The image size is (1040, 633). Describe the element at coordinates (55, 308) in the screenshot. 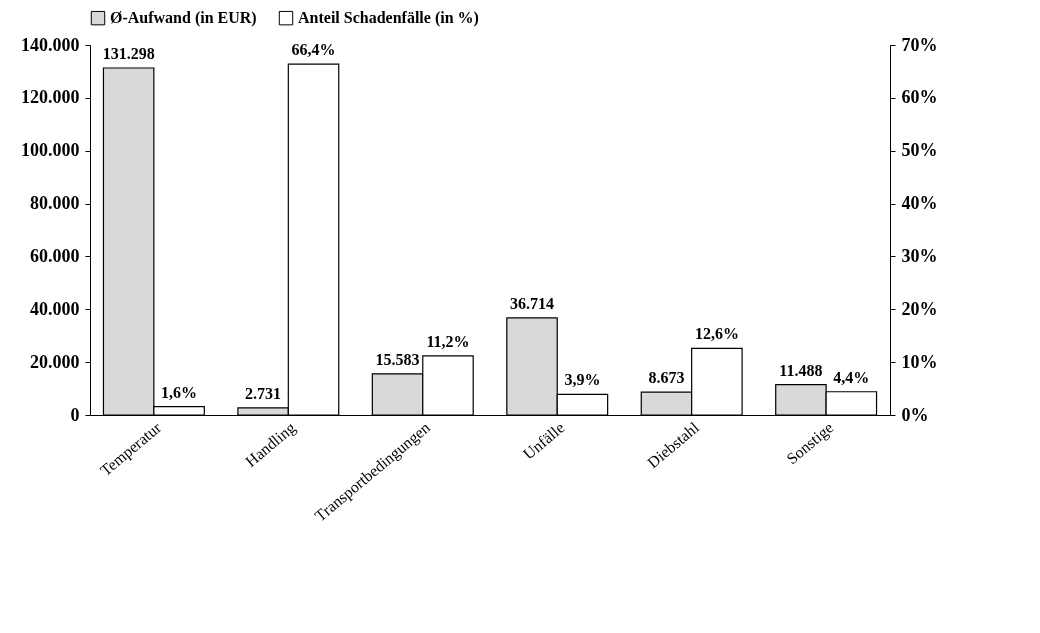

I see `y-tick-label: 40.000` at that location.